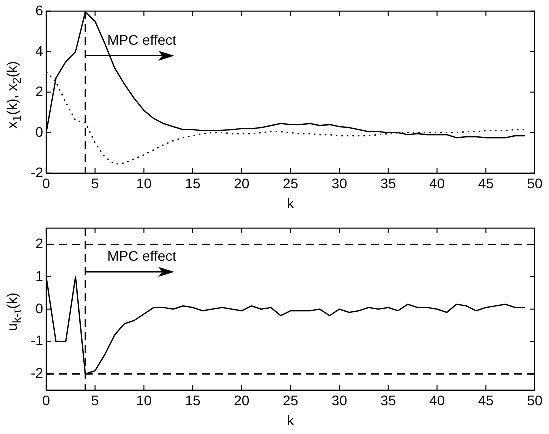  I want to click on y-tick-label: 4, so click(40, 50).